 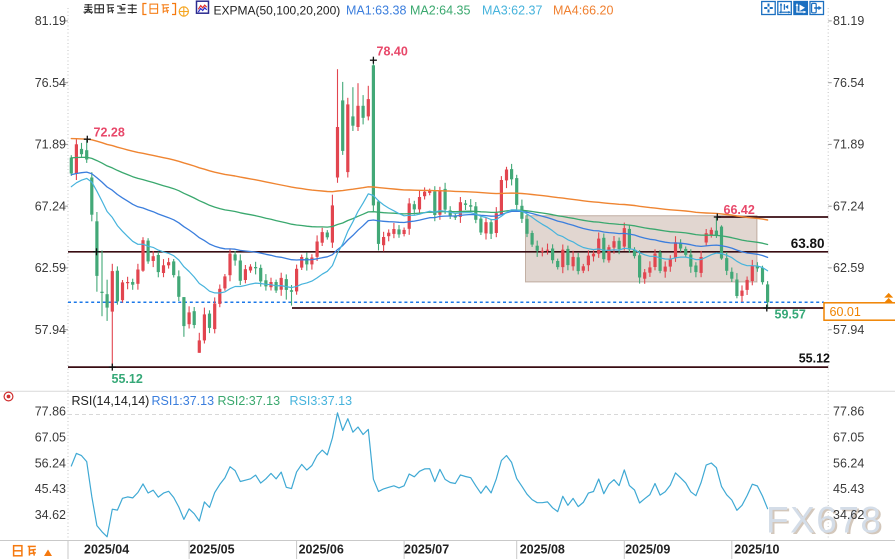 What do you see at coordinates (512, 11) in the screenshot?
I see `svg-text: MA3:62.37` at bounding box center [512, 11].